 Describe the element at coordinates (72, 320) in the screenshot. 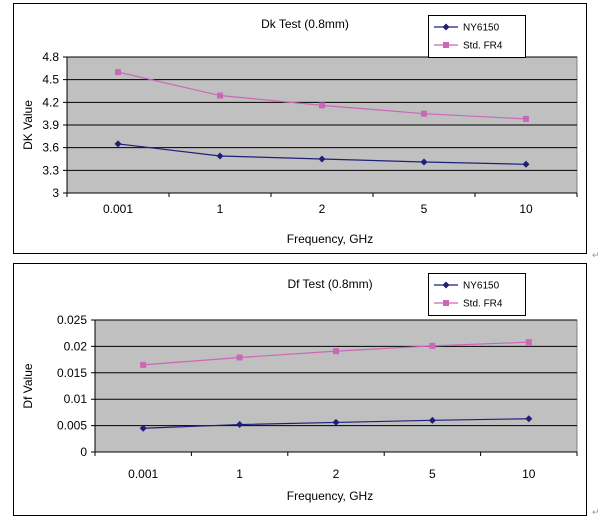

I see `y-tick-label: 0.025` at that location.